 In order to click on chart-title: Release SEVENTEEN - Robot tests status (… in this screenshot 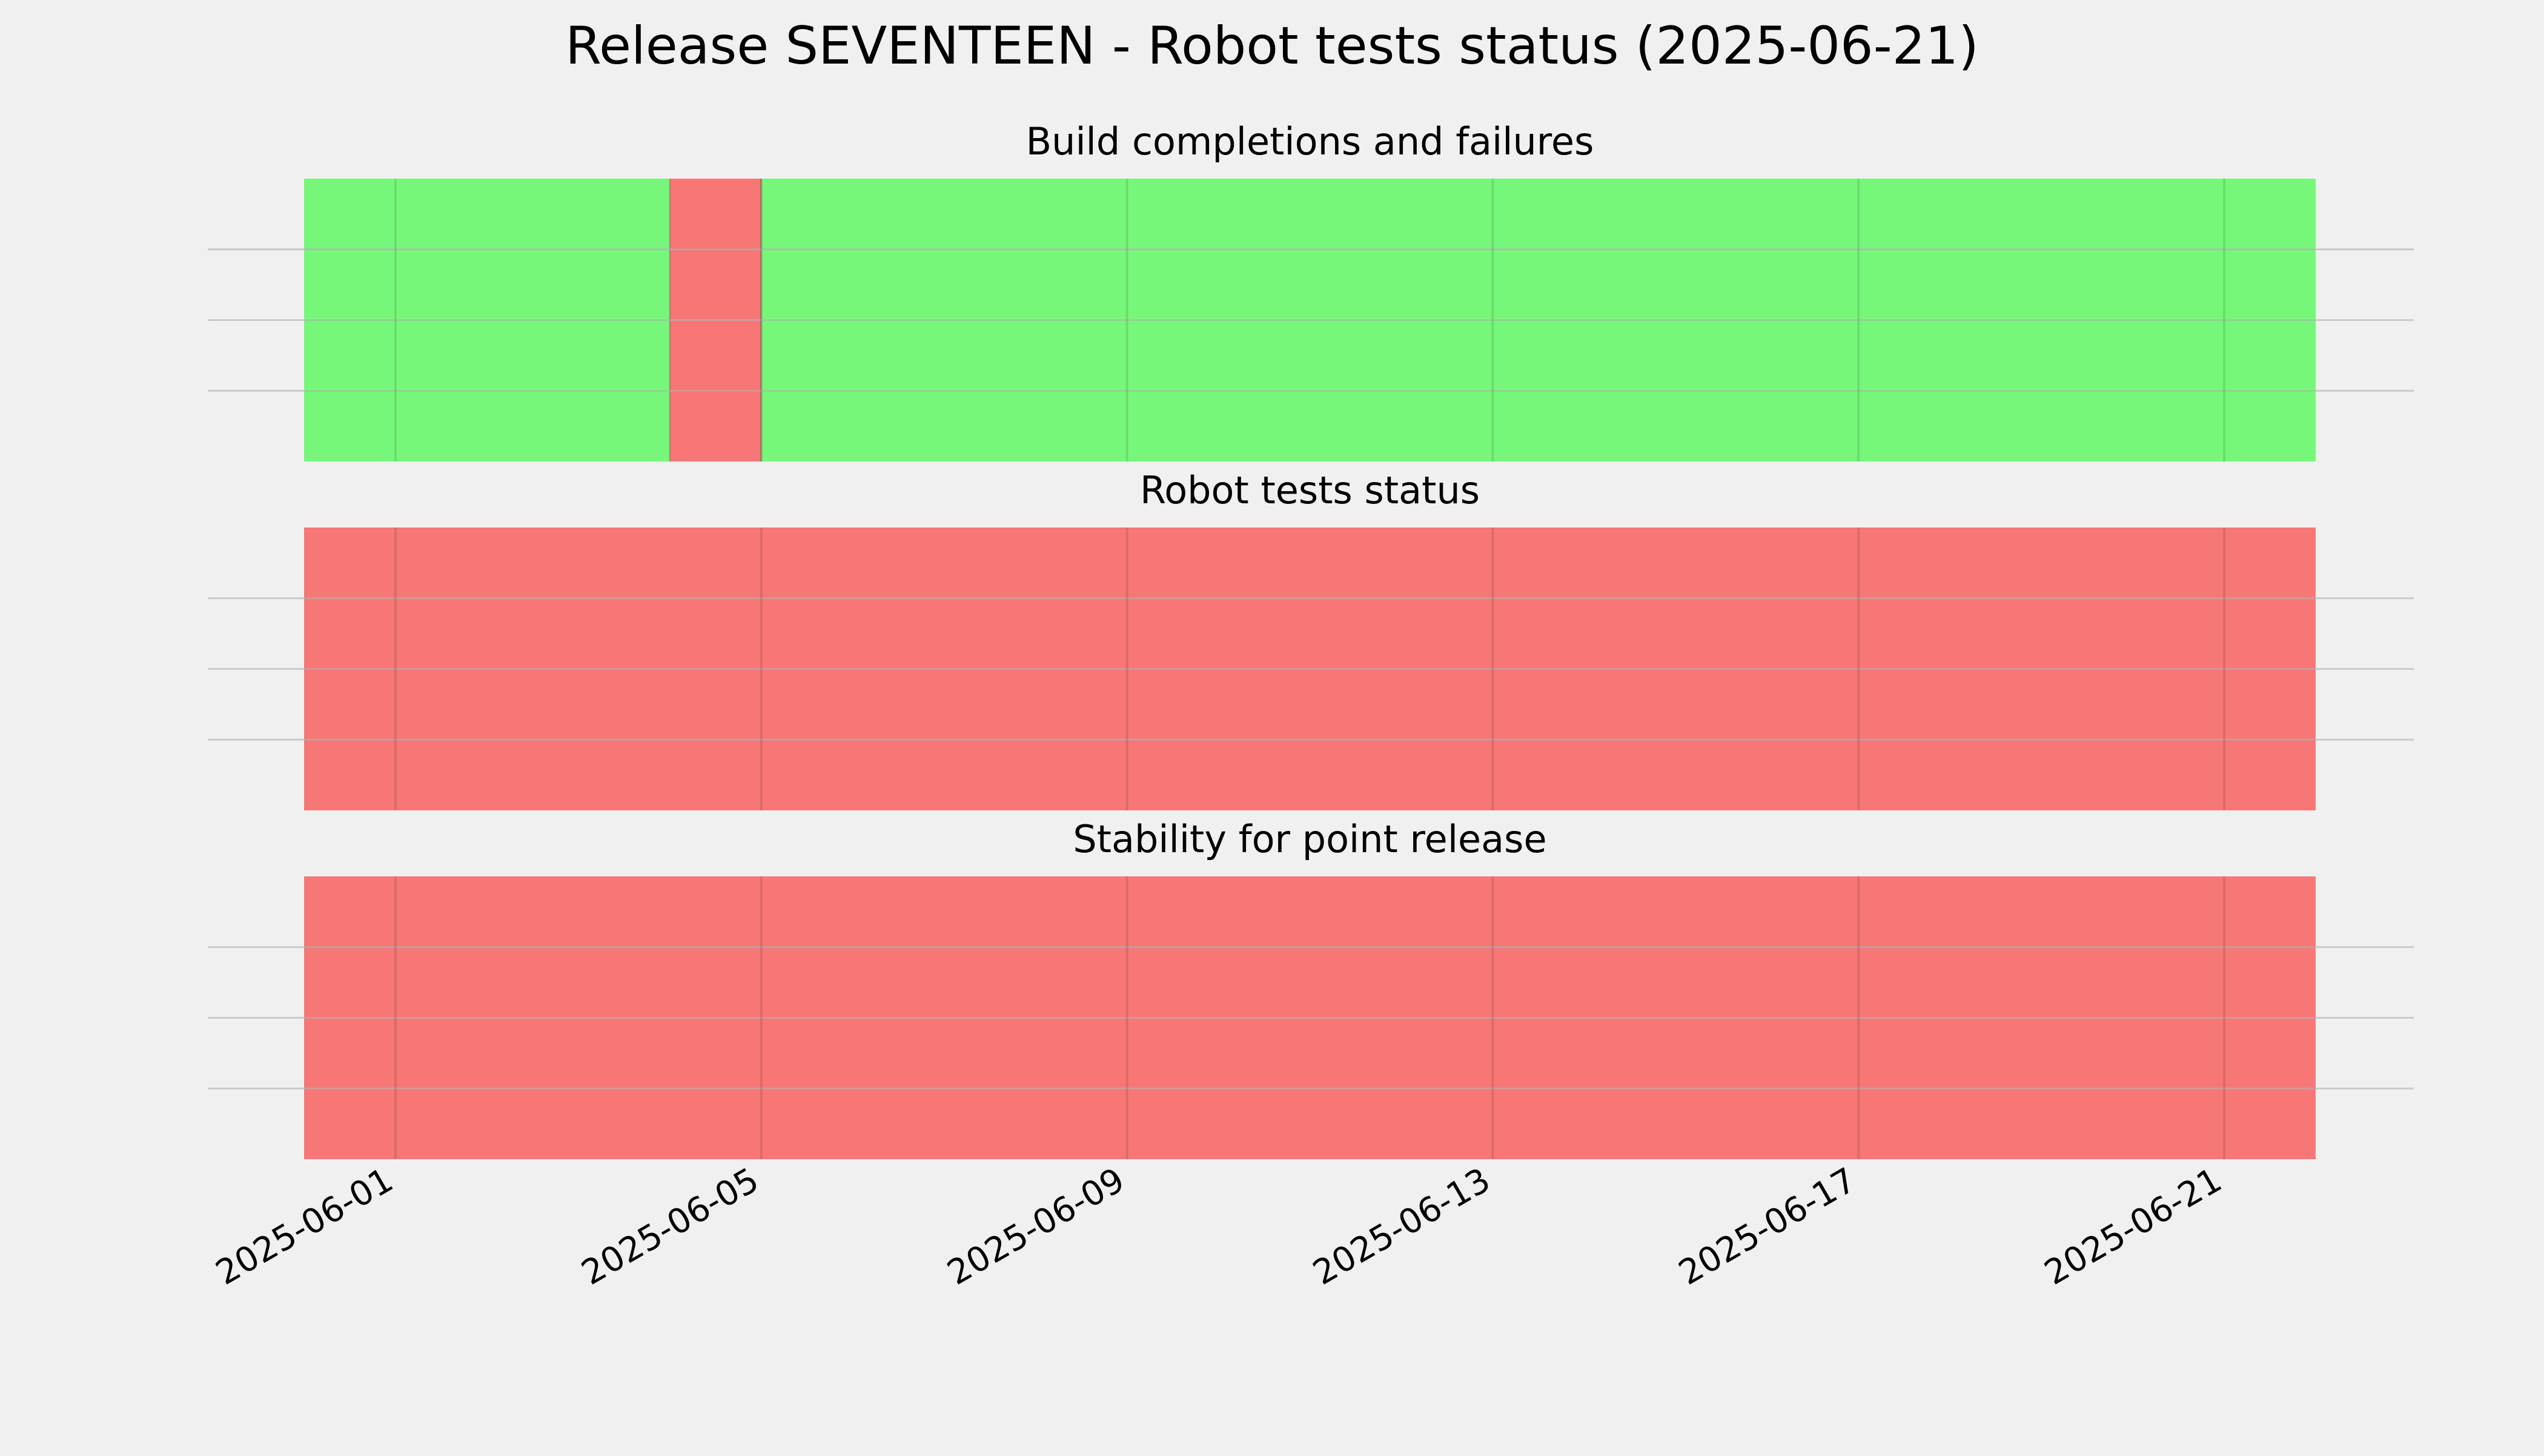, I will do `click(1272, 46)`.